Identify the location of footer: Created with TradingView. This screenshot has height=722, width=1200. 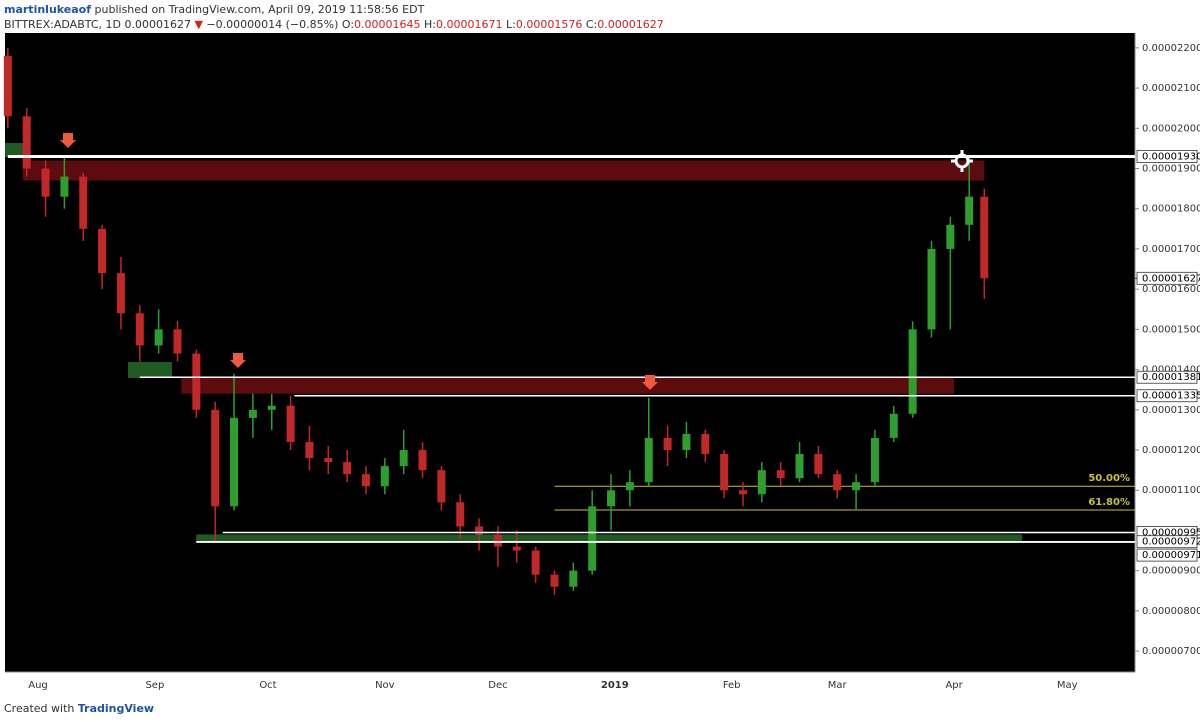
(79, 708).